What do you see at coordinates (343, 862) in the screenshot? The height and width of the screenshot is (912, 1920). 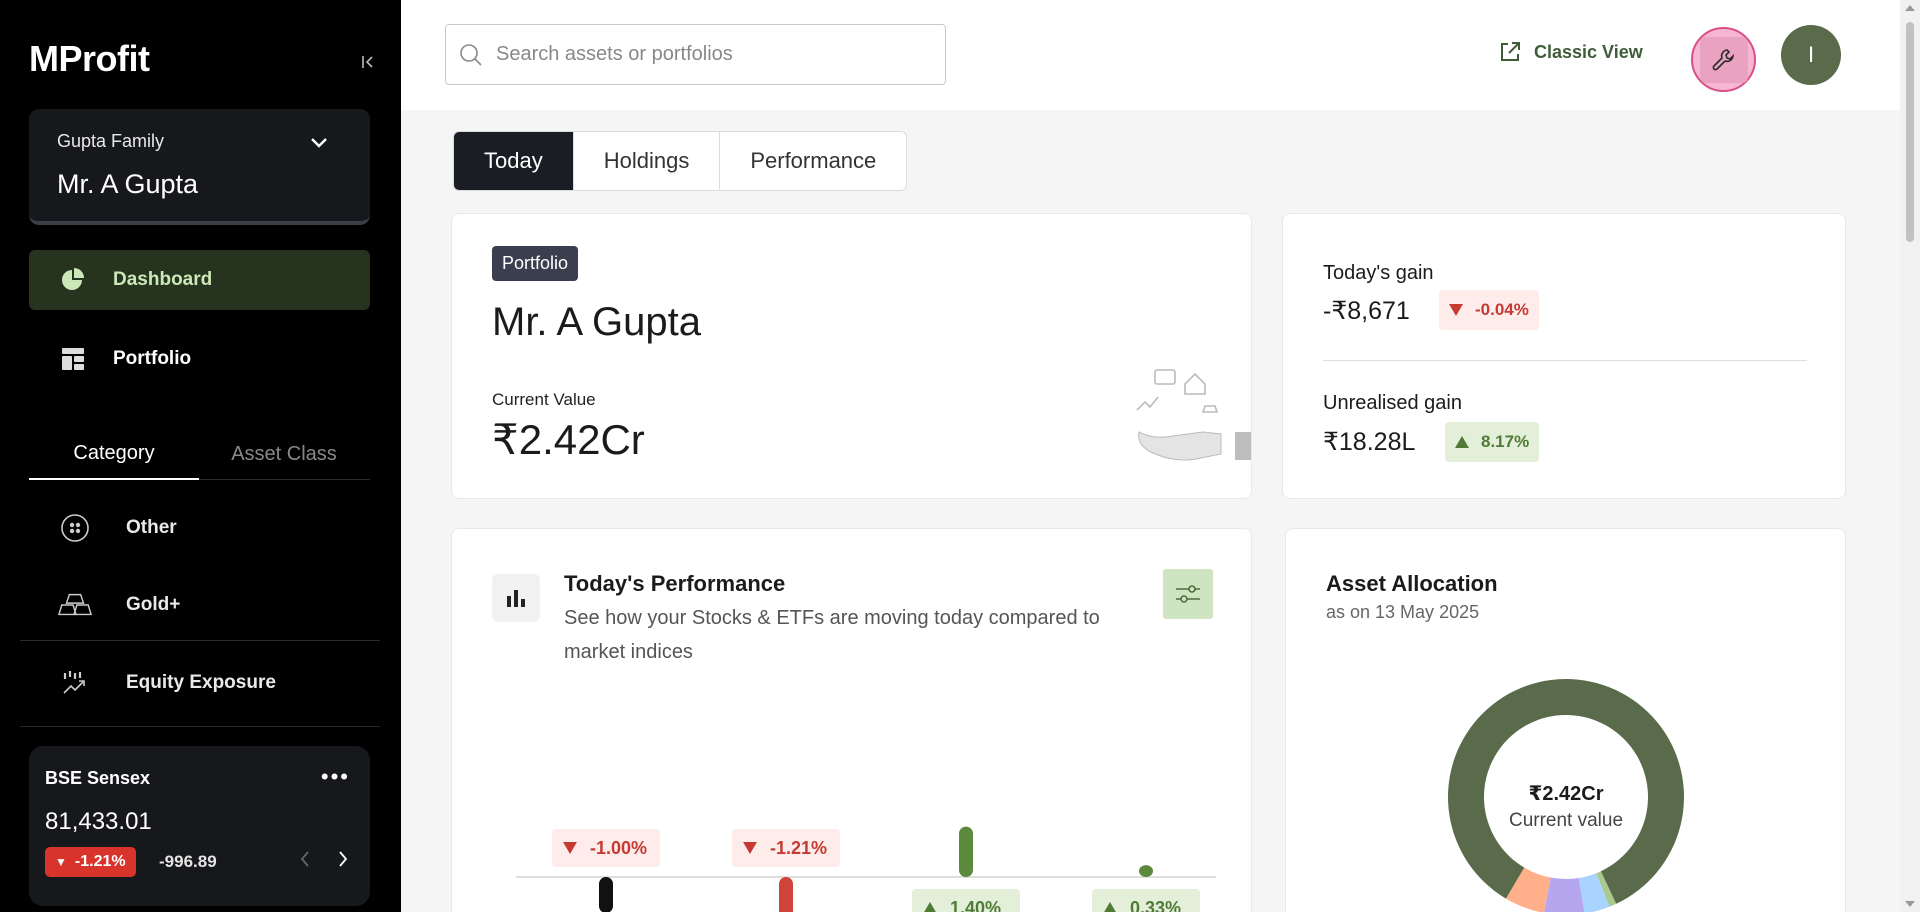 I see `chevron-right-icon` at bounding box center [343, 862].